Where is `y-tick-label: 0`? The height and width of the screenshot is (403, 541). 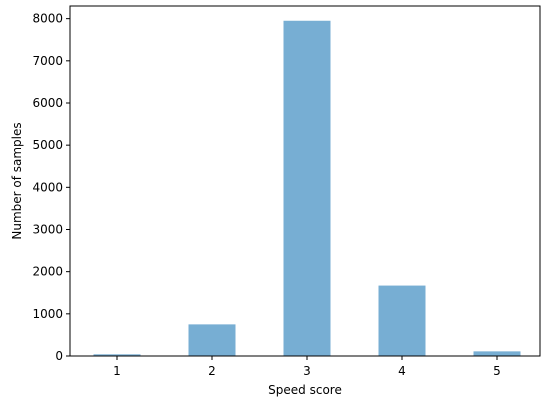 y-tick-label: 0 is located at coordinates (59, 356).